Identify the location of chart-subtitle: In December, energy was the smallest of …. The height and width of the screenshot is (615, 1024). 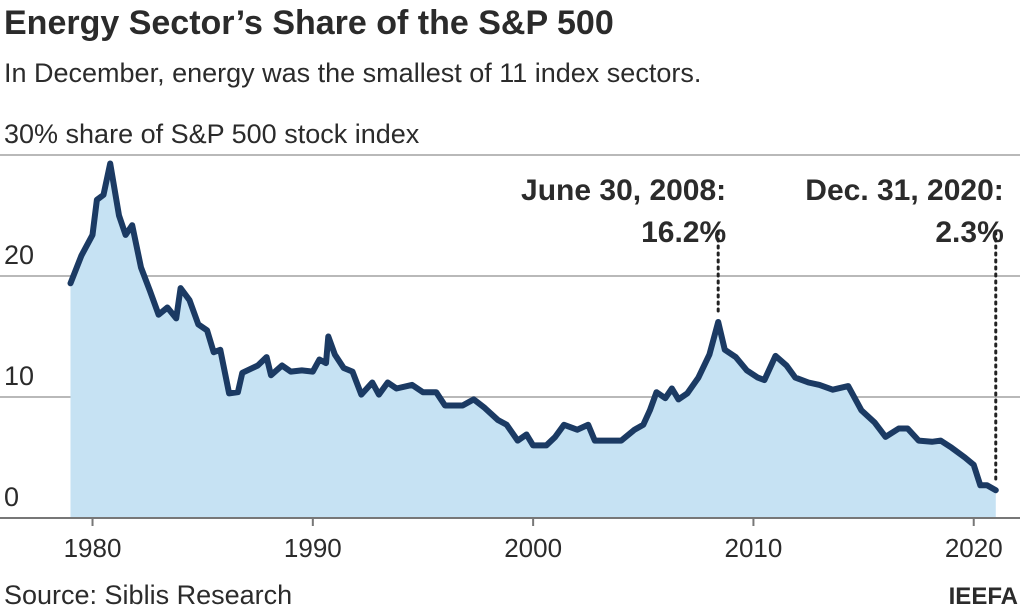
(352, 73).